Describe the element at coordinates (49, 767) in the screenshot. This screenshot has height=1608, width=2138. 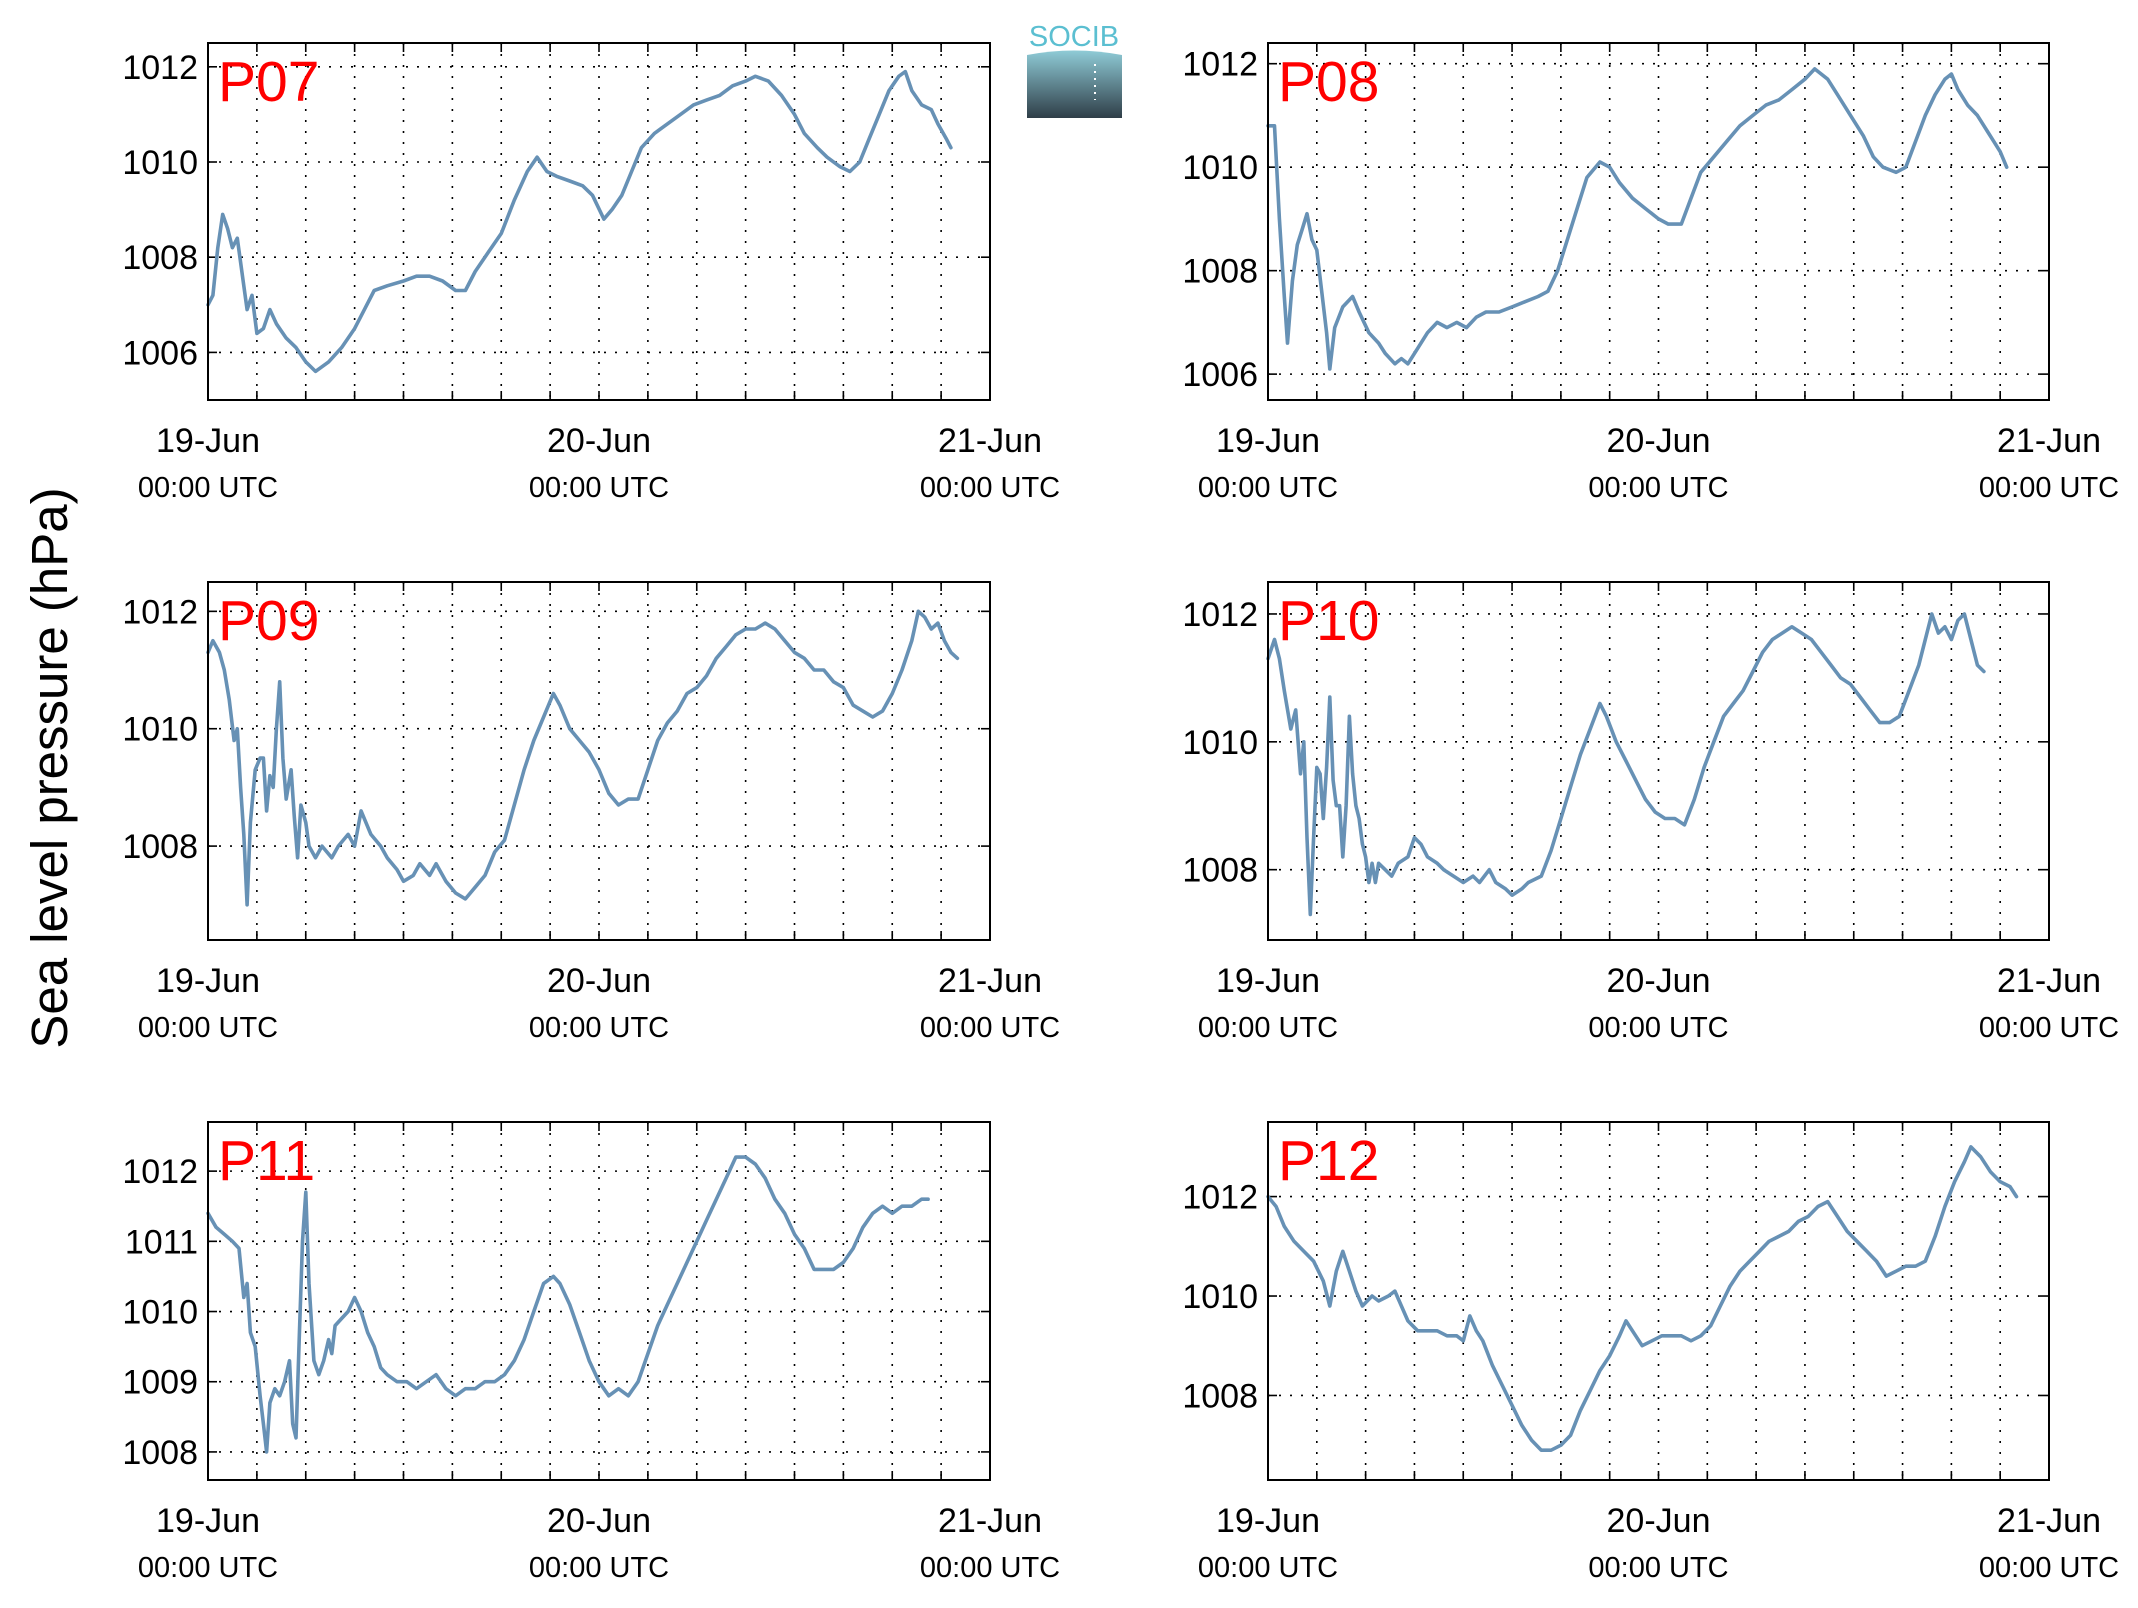
I see `y-axis-label: Sea level pressure (hPa)` at that location.